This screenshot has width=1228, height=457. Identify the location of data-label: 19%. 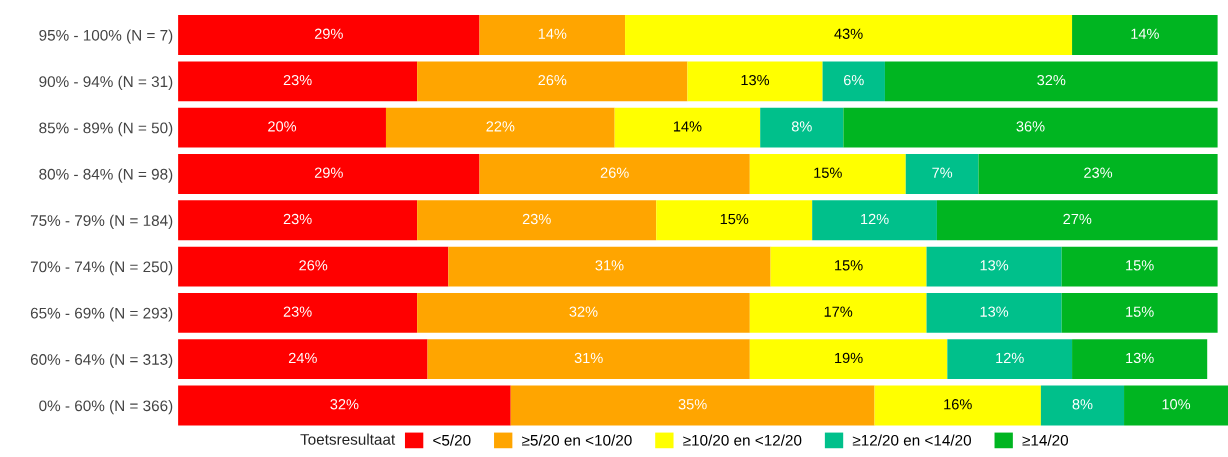
(849, 358).